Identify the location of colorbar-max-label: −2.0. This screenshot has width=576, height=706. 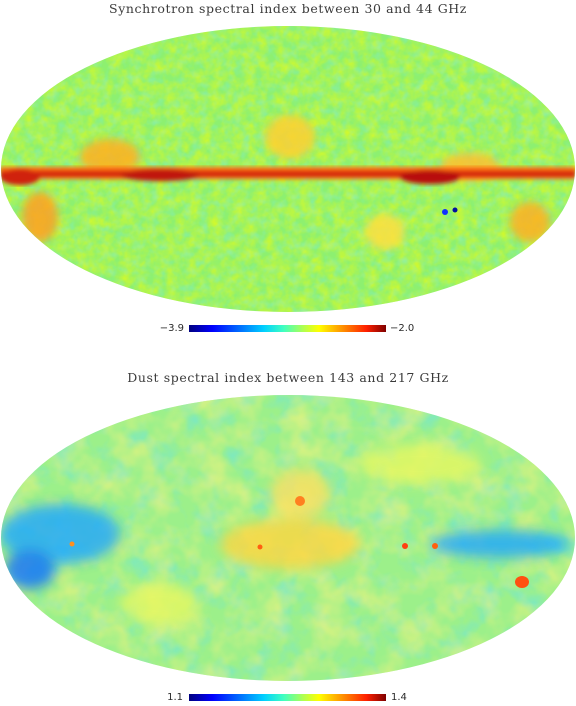
(402, 328).